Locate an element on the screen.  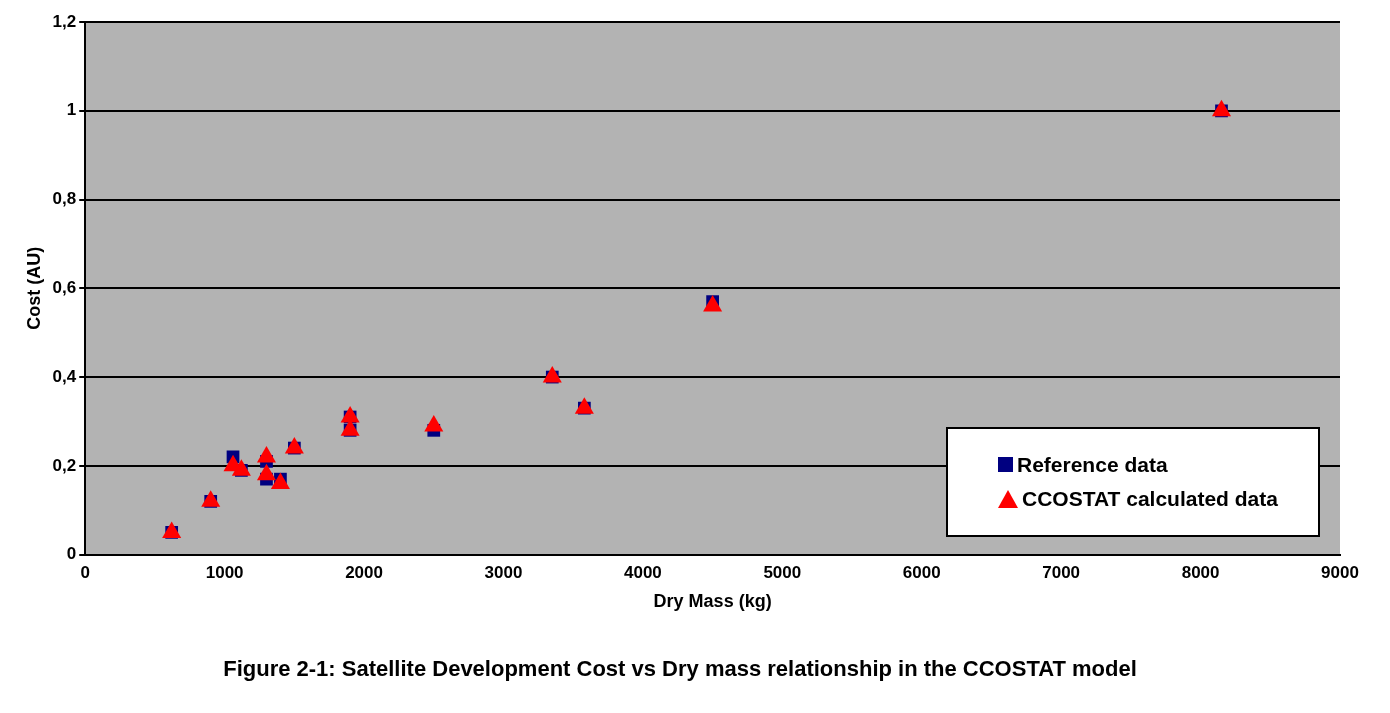
y-tick-label: 0,2 is located at coordinates (64, 465).